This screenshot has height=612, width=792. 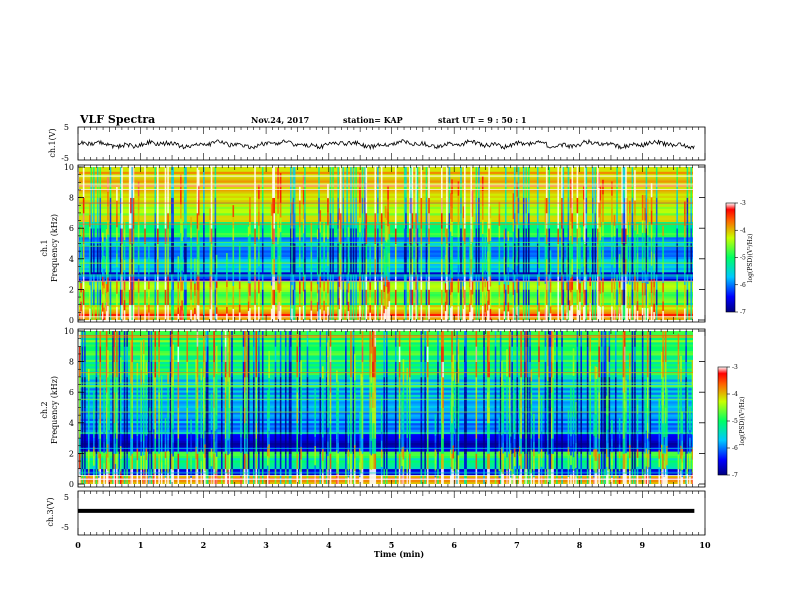 What do you see at coordinates (386, 196) in the screenshot?
I see `ch1-spec-band` at bounding box center [386, 196].